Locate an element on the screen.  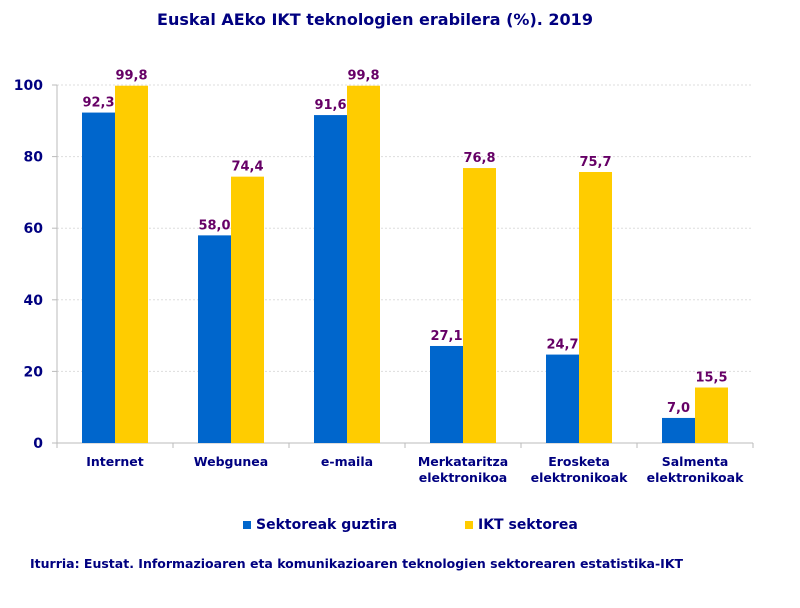
legend-item-sektoreak-guztira: Sektoreak guztira is located at coordinates (320, 525).